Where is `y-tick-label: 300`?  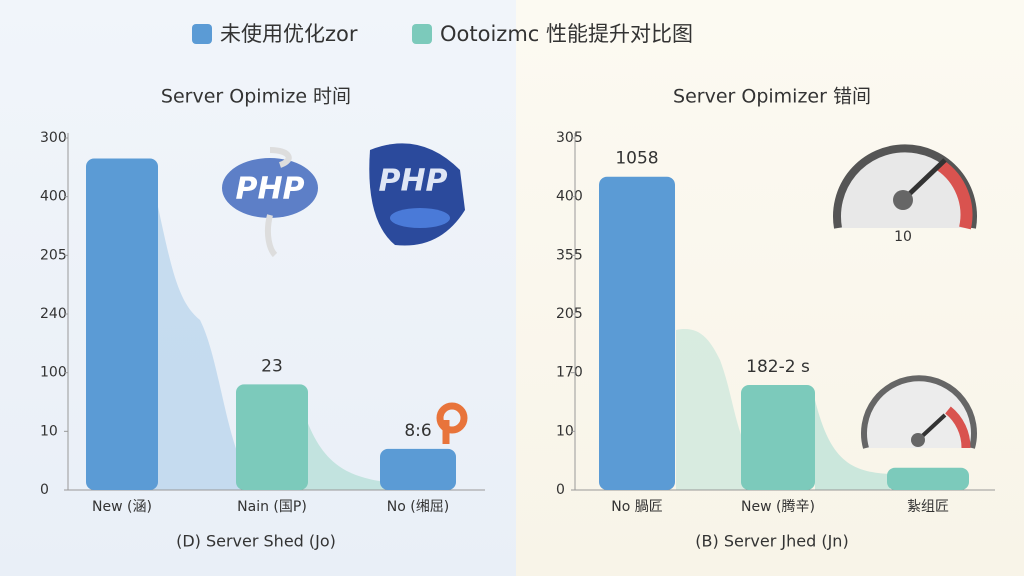
y-tick-label: 300 is located at coordinates (53, 138).